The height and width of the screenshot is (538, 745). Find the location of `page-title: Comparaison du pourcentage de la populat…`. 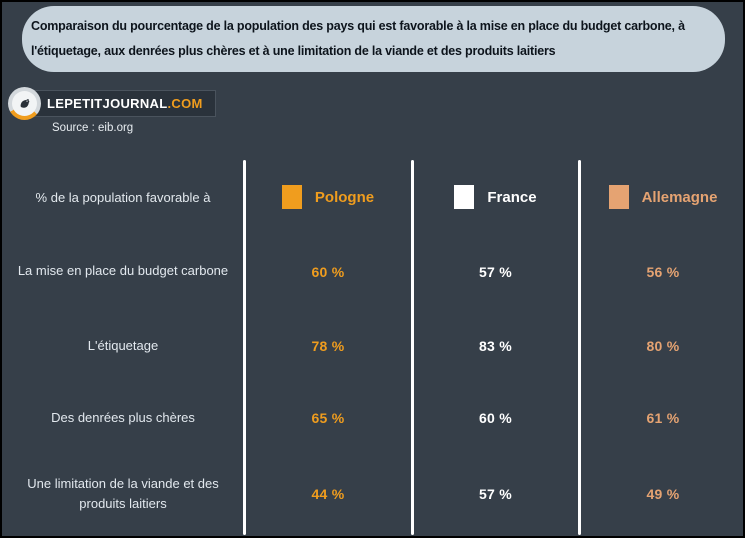

page-title: Comparaison du pourcentage de la populat… is located at coordinates (358, 38).